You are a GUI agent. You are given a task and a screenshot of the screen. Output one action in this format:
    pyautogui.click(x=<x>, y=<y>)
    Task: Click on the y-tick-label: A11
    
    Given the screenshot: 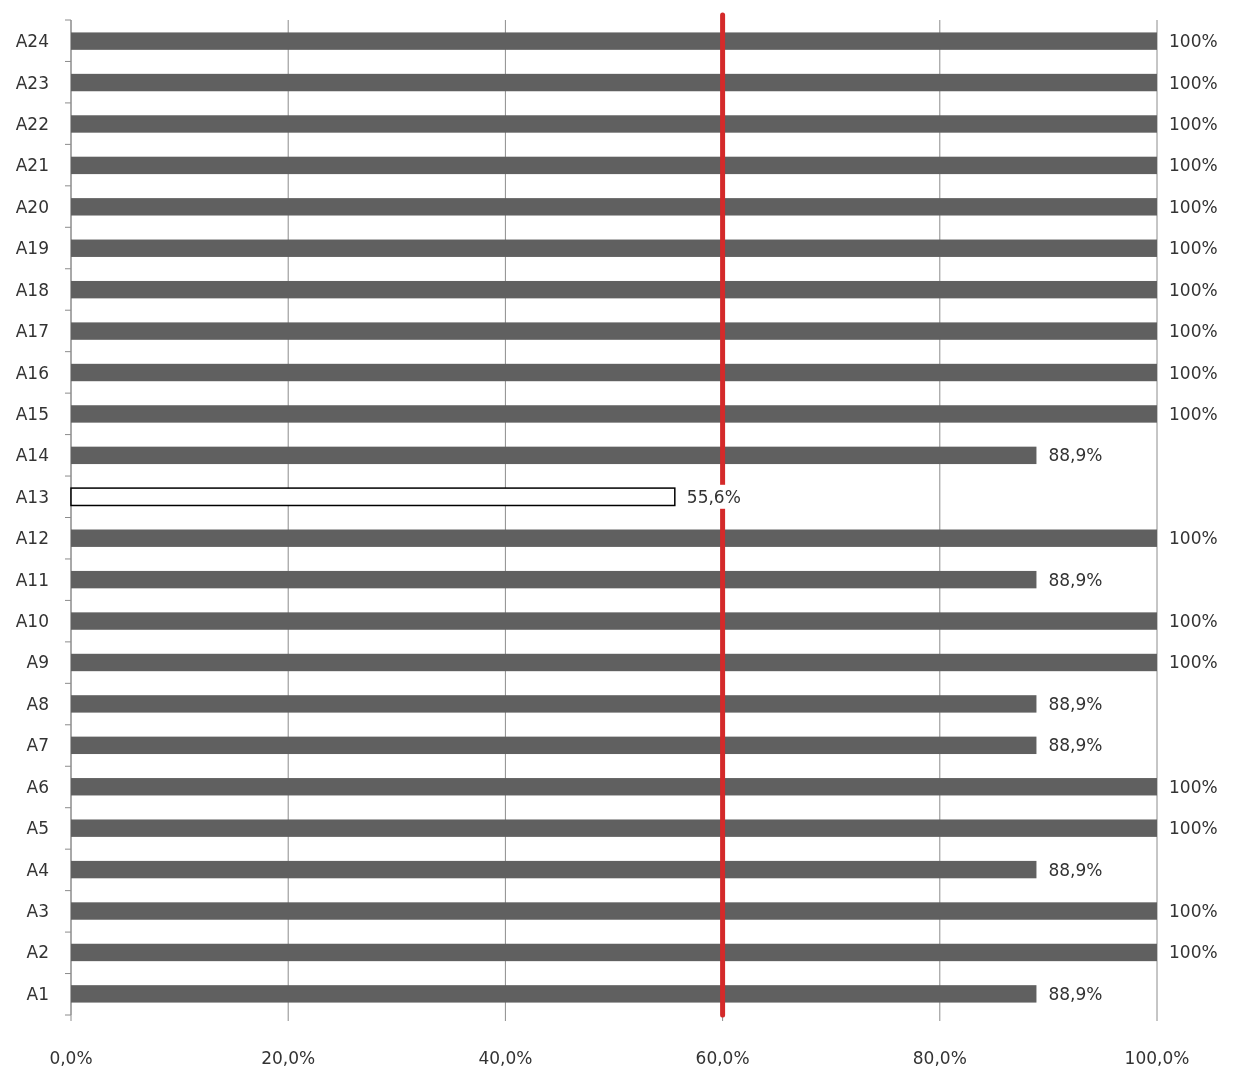 What is the action you would take?
    pyautogui.click(x=32, y=579)
    